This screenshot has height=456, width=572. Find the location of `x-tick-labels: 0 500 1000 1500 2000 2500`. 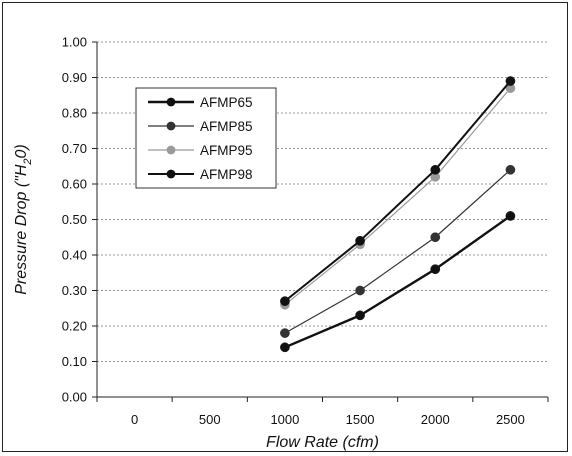

x-tick-labels: 0 500 1000 1500 2000 2500 is located at coordinates (328, 419).